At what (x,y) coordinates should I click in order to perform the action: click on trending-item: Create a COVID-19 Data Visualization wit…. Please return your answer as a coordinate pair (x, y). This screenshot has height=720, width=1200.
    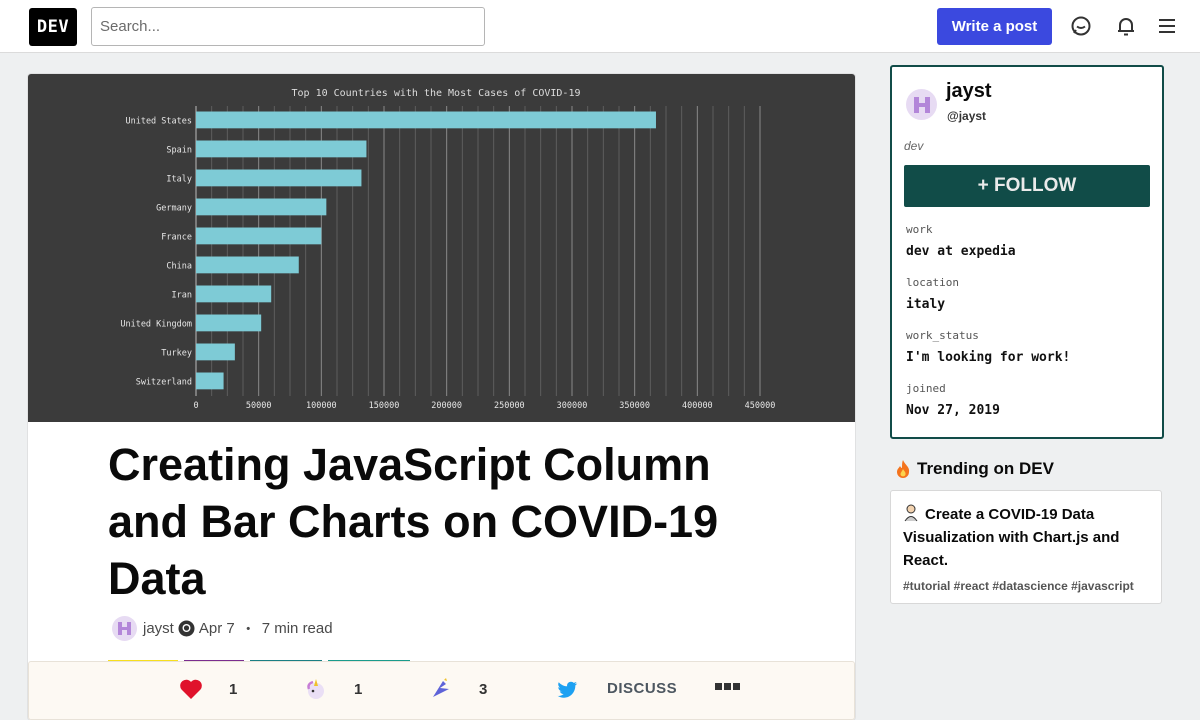
    Looking at the image, I should click on (1026, 547).